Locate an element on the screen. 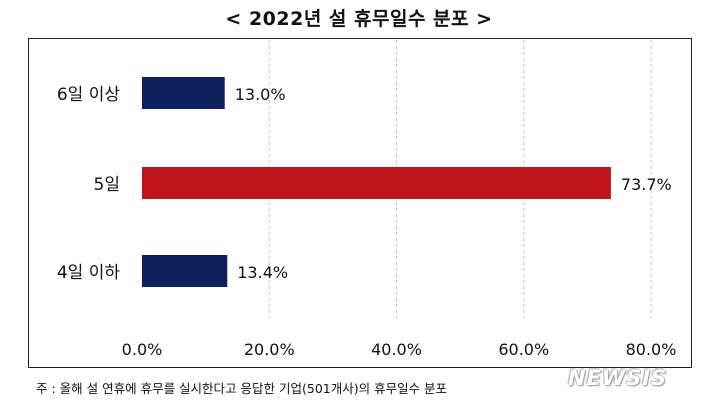 Image resolution: width=718 pixels, height=405 pixels. data-label: 73.7% is located at coordinates (646, 184).